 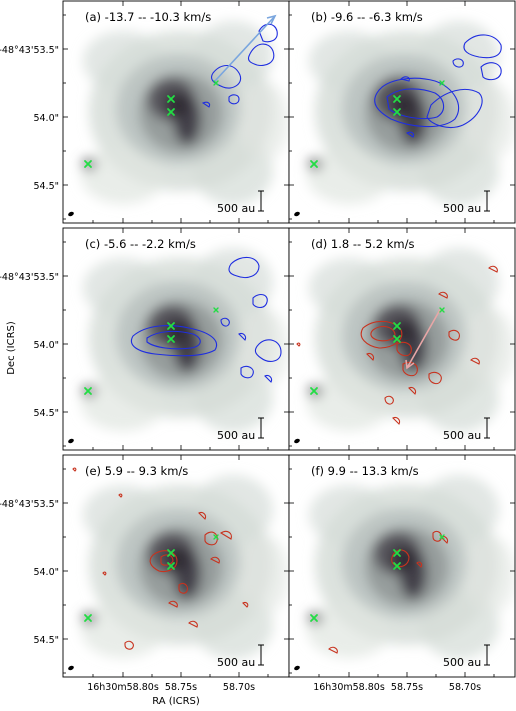 I want to click on panel-e-xtick-2: 58.75s, so click(x=181, y=687).